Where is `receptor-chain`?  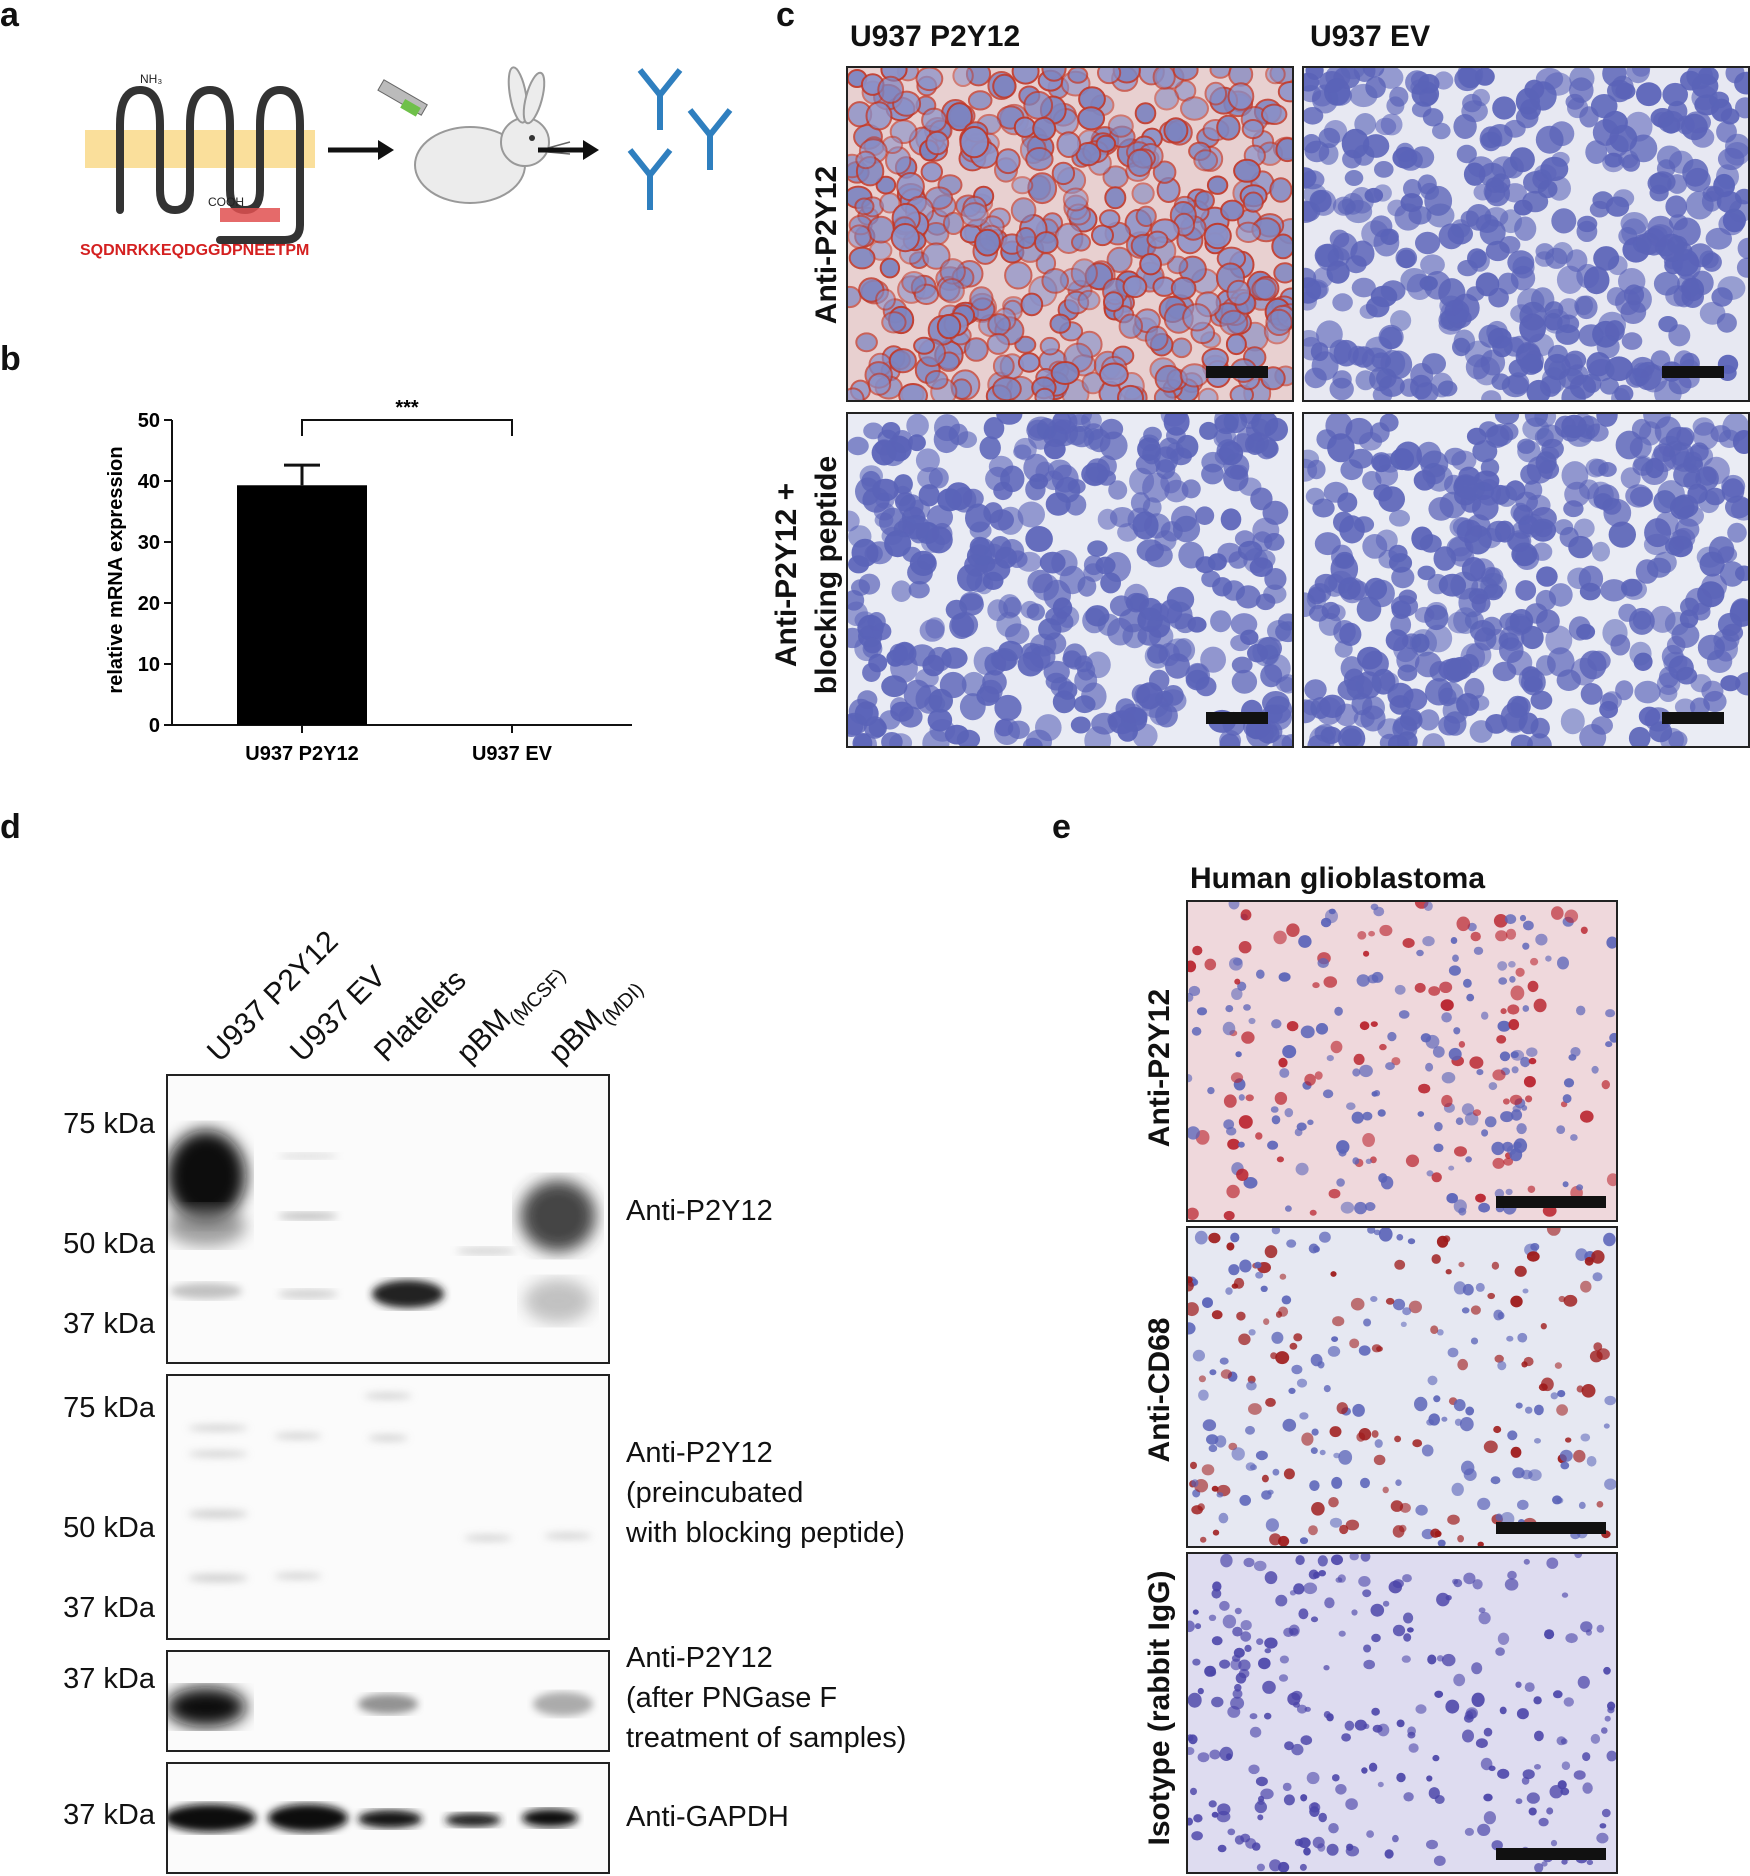 receptor-chain is located at coordinates (210, 164).